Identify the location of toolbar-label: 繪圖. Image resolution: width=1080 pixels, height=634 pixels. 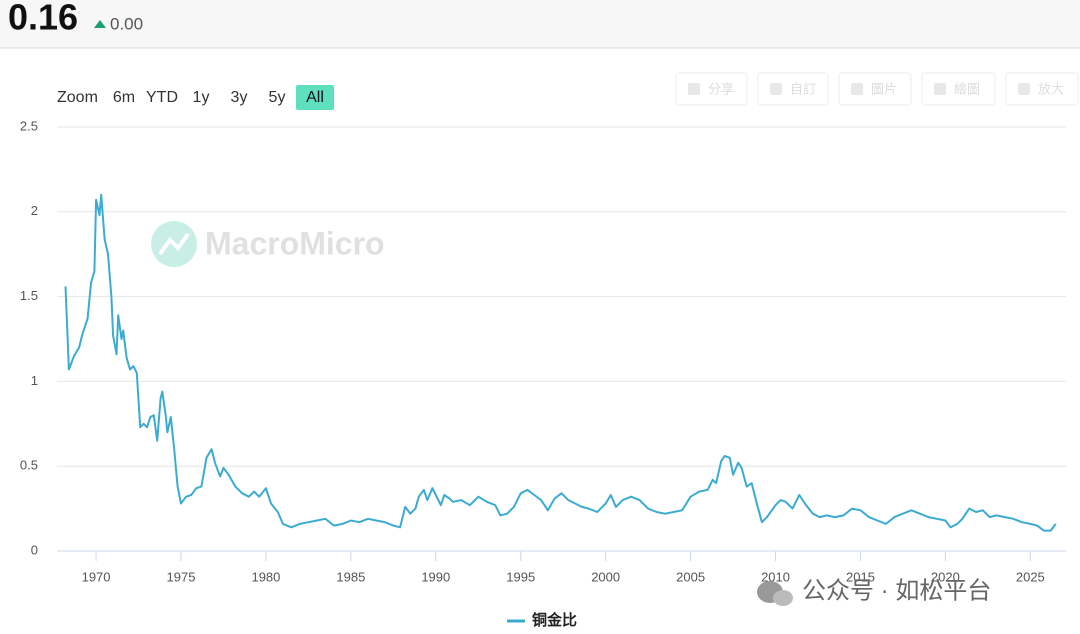
(967, 88).